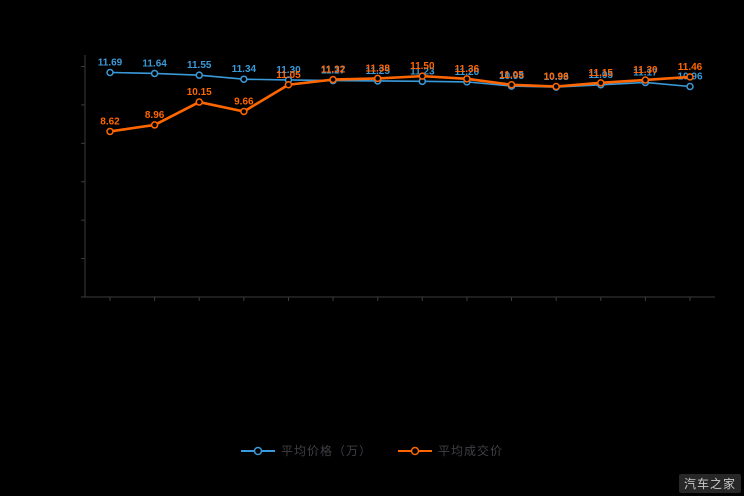  I want to click on svg-text: 10.98, so click(511, 76).